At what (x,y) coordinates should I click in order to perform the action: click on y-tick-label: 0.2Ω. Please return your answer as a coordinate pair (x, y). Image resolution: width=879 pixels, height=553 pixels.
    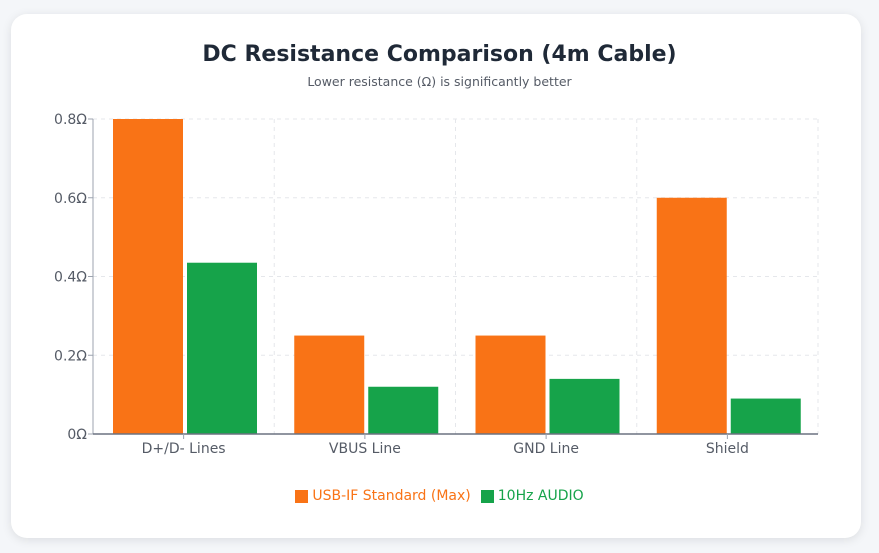
    Looking at the image, I should click on (70, 356).